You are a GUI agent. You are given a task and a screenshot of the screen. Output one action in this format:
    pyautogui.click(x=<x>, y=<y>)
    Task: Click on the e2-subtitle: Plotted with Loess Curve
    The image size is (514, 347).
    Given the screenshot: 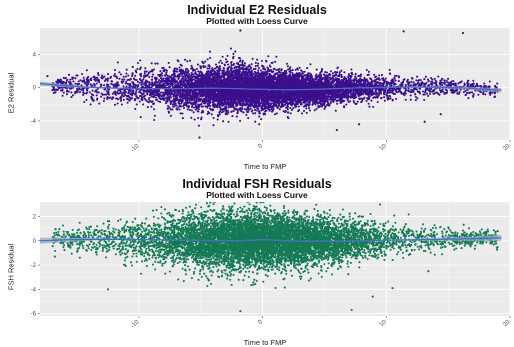 What is the action you would take?
    pyautogui.click(x=257, y=21)
    